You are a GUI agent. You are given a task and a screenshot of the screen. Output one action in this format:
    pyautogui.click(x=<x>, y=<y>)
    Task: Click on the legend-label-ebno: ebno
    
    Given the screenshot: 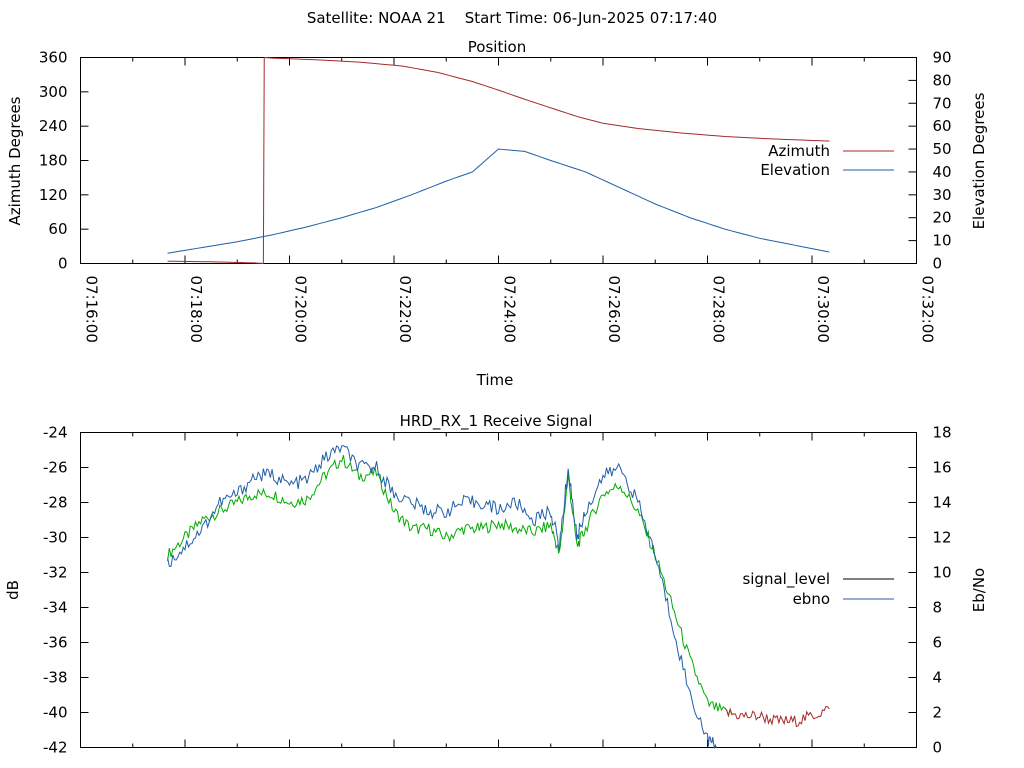 What is the action you would take?
    pyautogui.click(x=811, y=599)
    